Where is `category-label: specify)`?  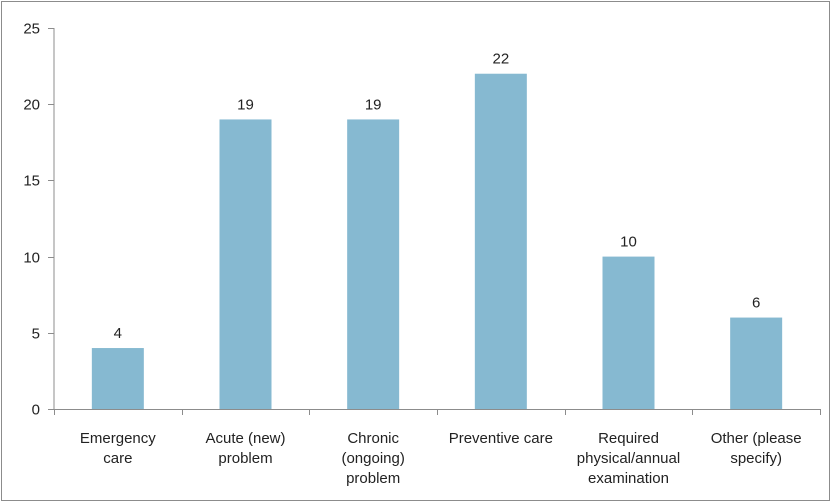 category-label: specify) is located at coordinates (756, 458).